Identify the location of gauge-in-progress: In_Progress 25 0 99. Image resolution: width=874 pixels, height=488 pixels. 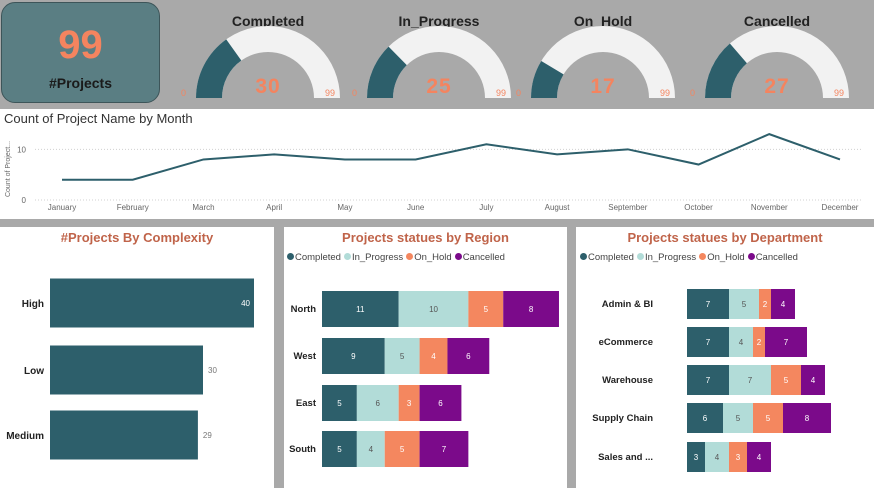
(438, 52).